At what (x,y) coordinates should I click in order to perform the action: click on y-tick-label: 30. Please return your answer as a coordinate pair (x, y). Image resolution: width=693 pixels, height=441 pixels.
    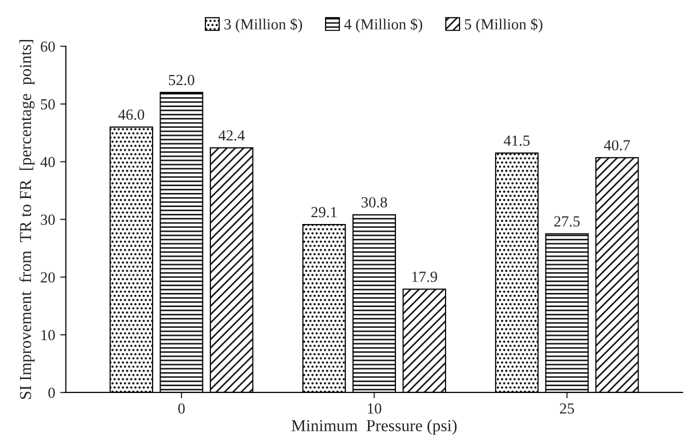
    Looking at the image, I should click on (47, 219).